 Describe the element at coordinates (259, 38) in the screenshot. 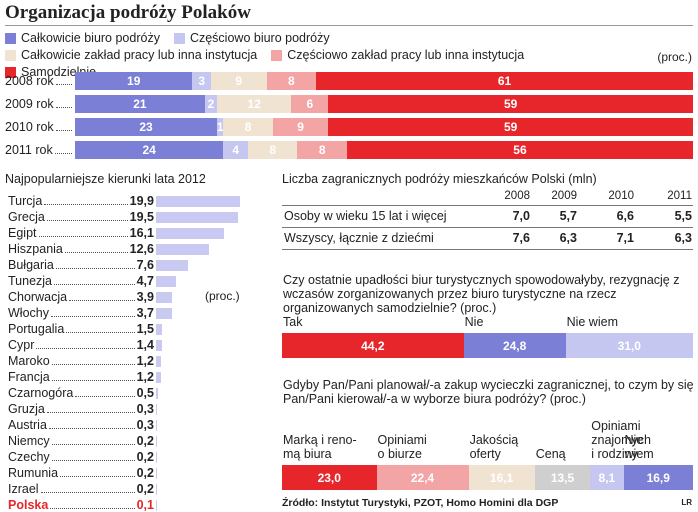

I see `legend-label: Częściowo biuro podróży` at that location.